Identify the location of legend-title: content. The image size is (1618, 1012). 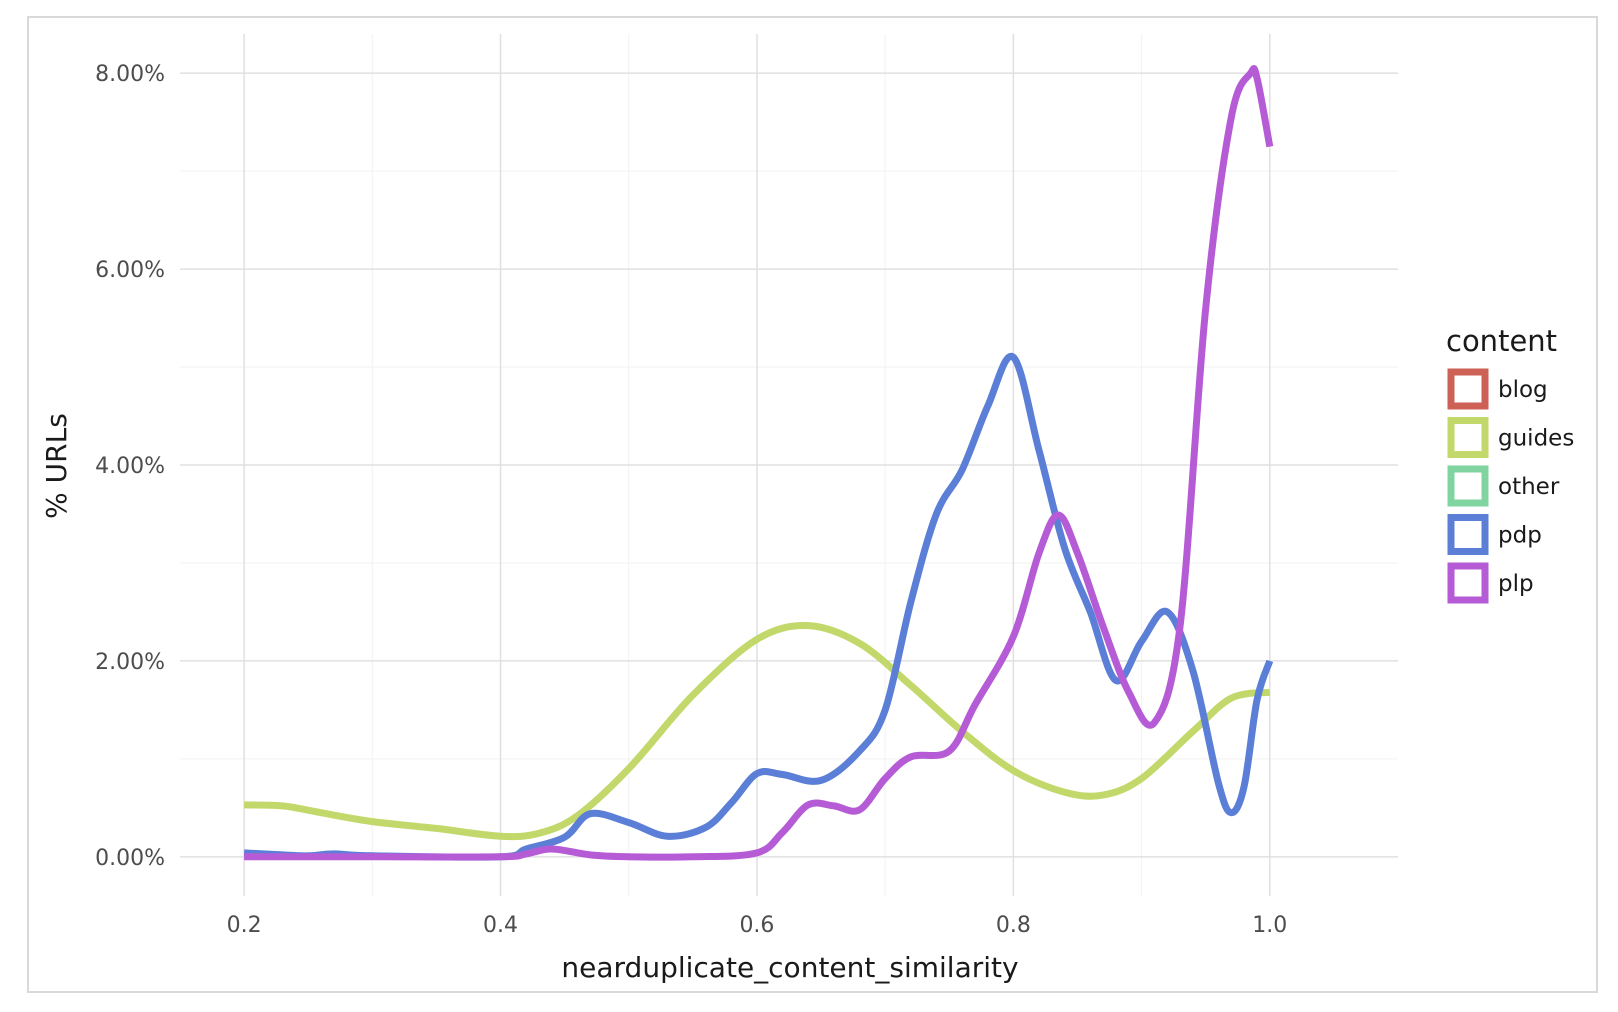
(1501, 341).